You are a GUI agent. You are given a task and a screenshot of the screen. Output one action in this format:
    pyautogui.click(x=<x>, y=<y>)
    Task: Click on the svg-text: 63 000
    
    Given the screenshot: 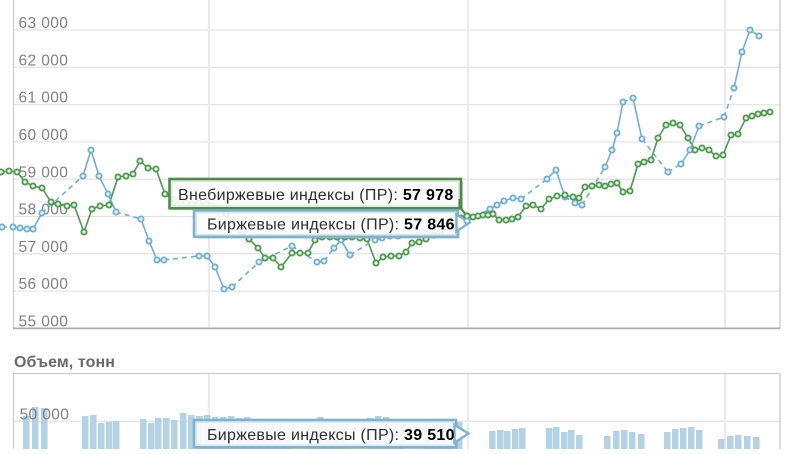 What is the action you would take?
    pyautogui.click(x=44, y=23)
    